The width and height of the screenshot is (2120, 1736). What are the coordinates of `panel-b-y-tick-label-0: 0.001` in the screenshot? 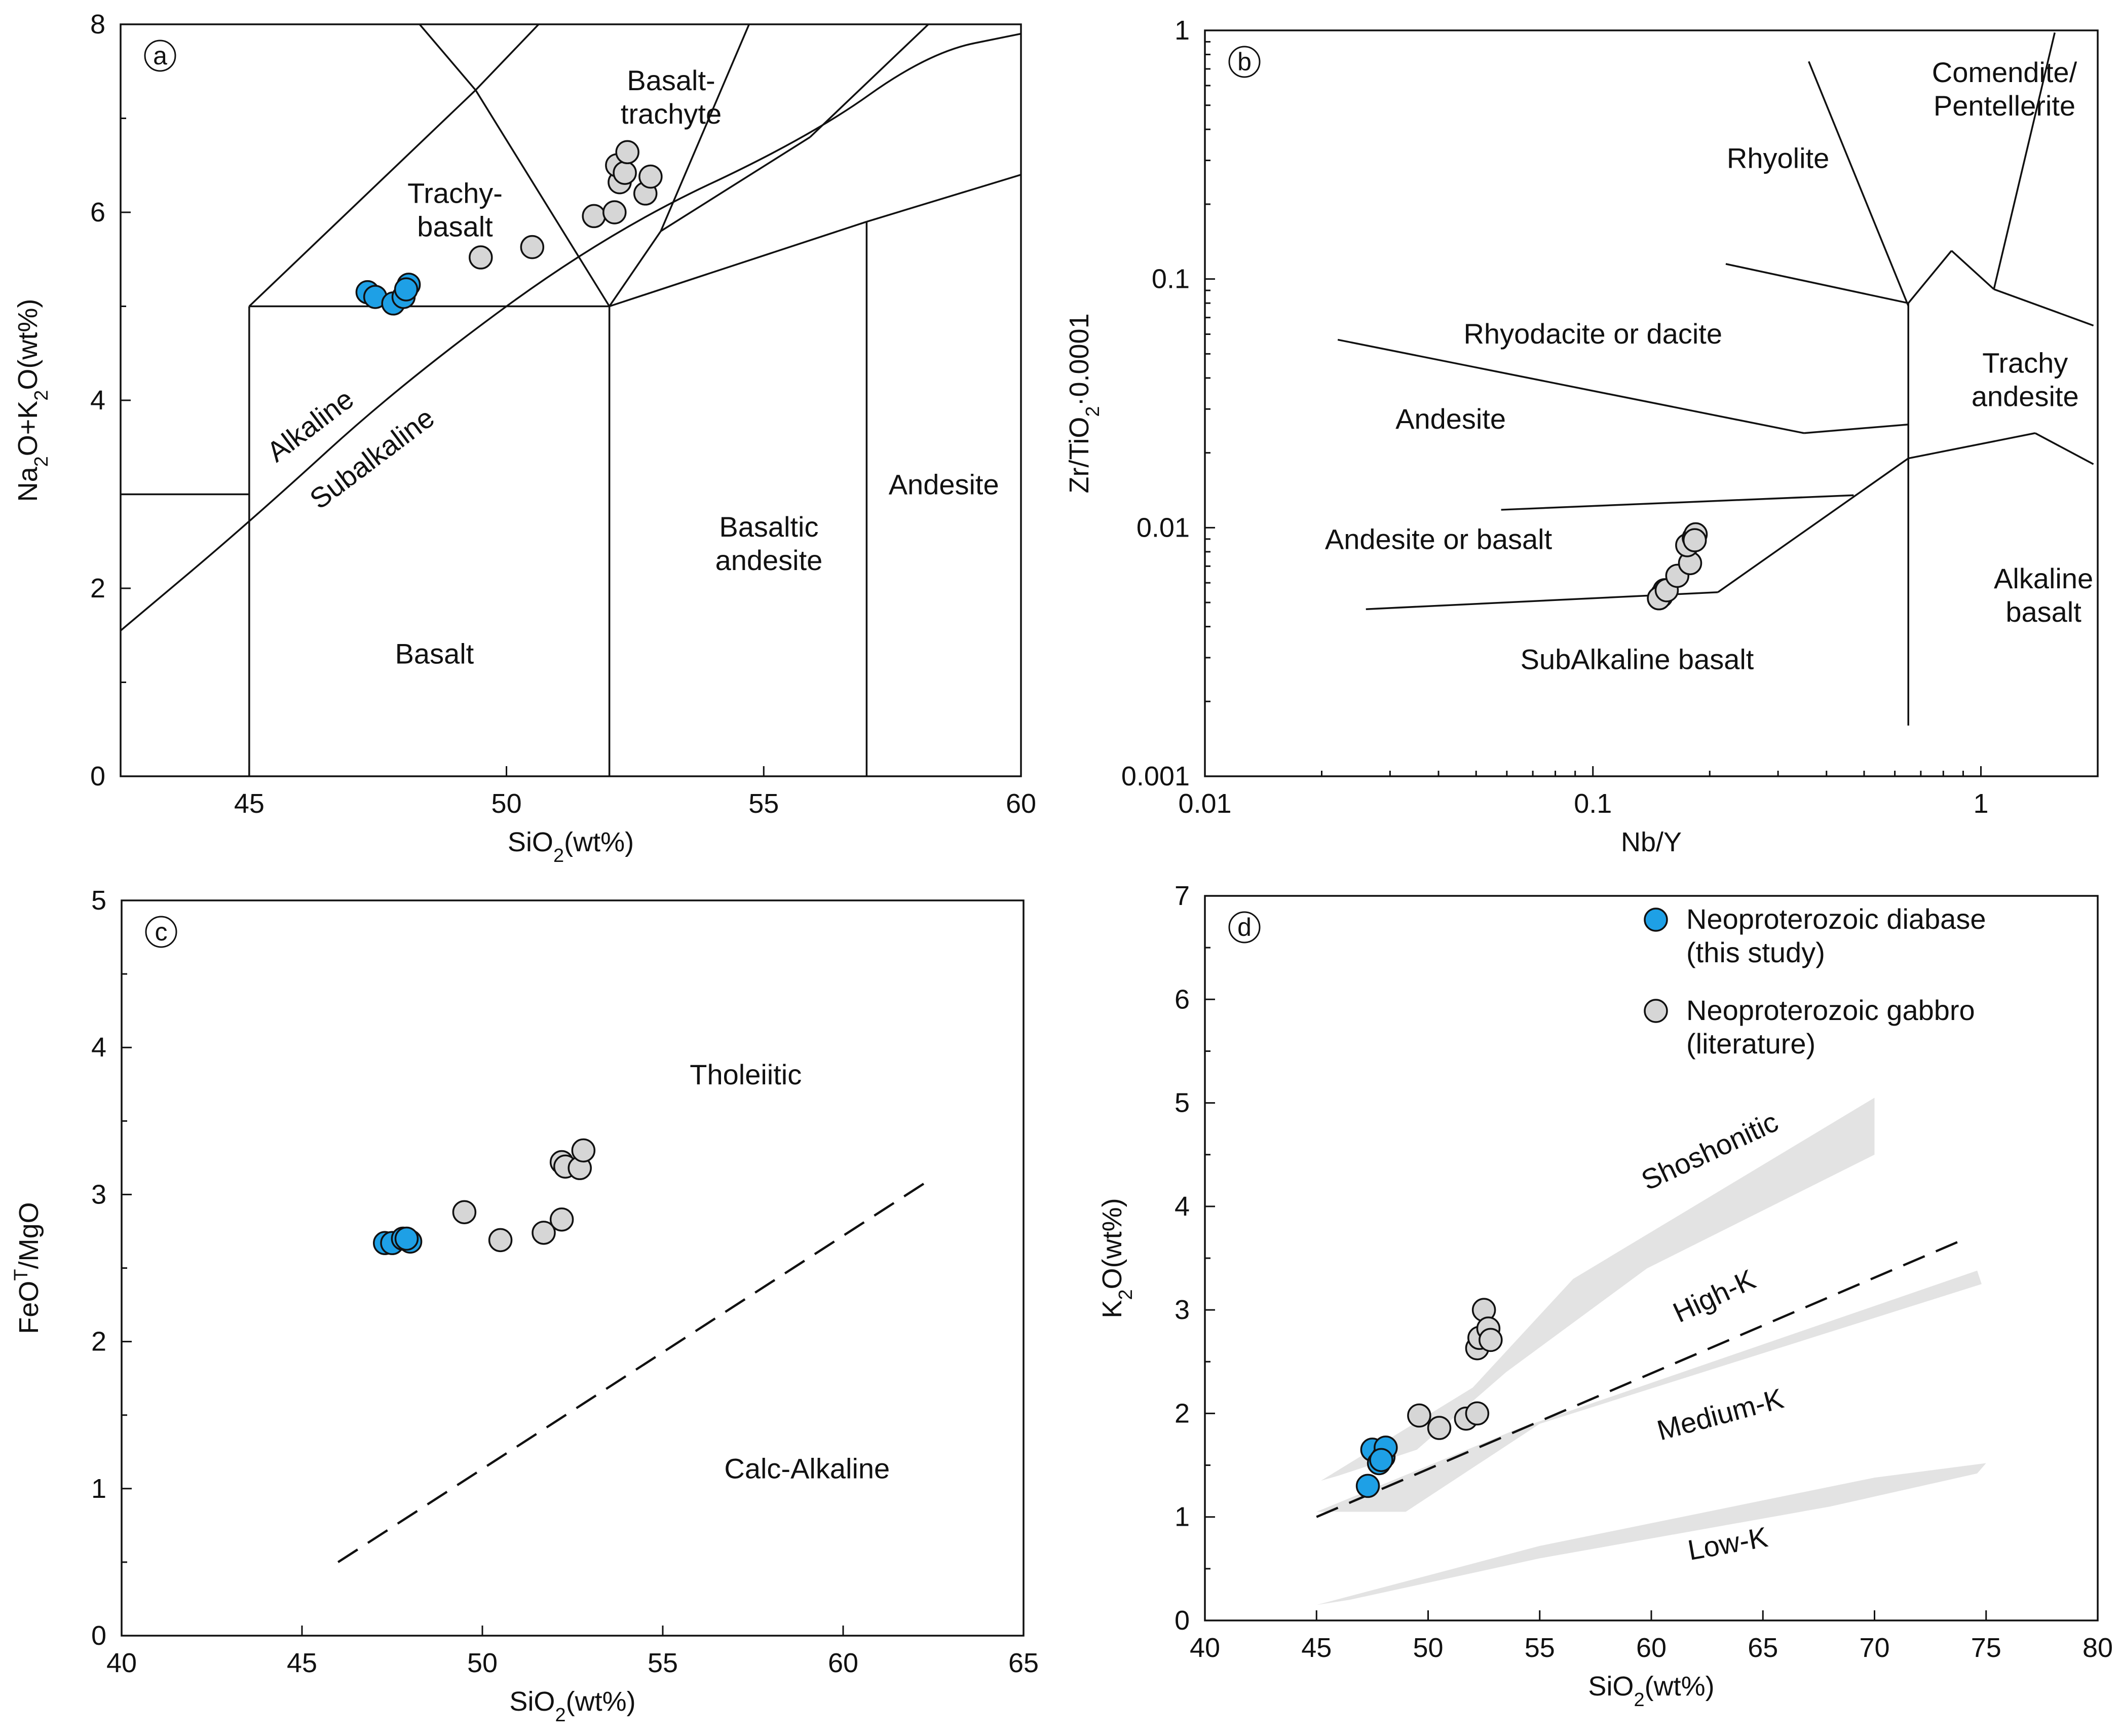 It's located at (1156, 776).